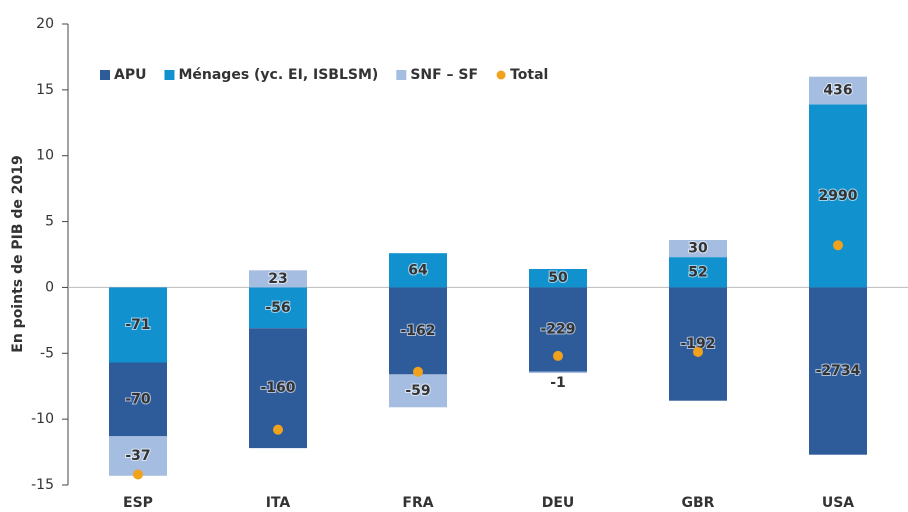 The height and width of the screenshot is (512, 908). I want to click on x-tick-label: FRA, so click(417, 503).